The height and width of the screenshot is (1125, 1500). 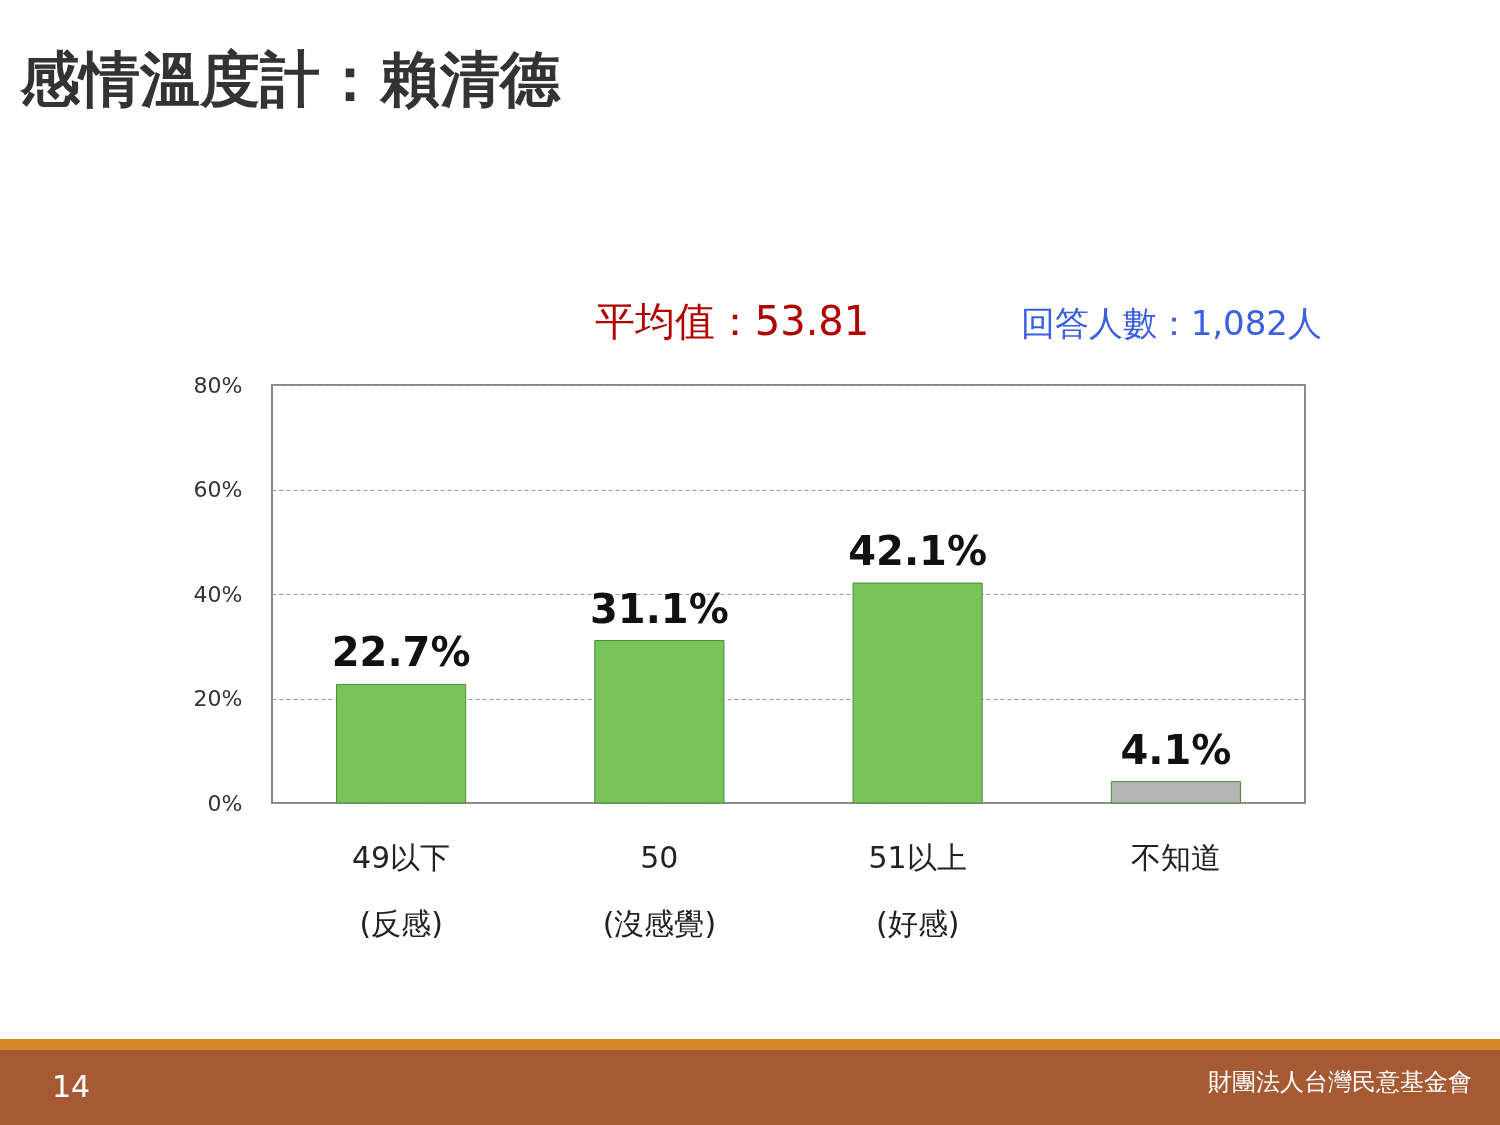 What do you see at coordinates (1175, 857) in the screenshot?
I see `x-tick-label: 不知道` at bounding box center [1175, 857].